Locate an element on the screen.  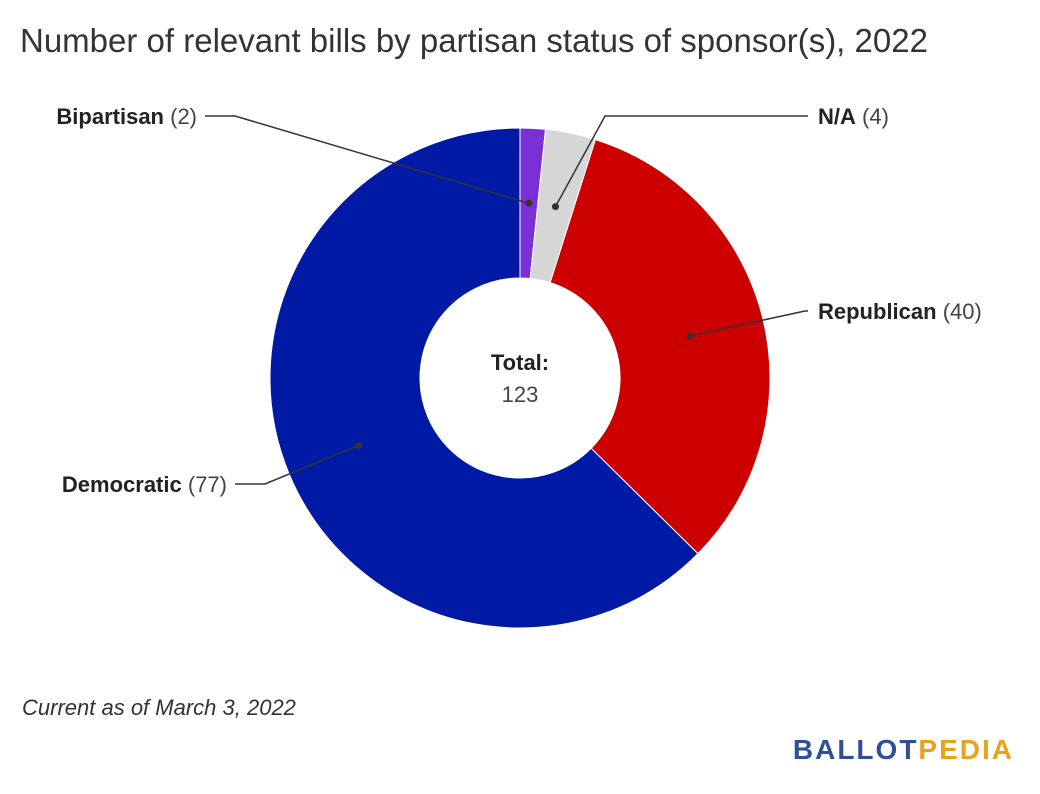
slice-label-na: N/A (4) is located at coordinates (853, 116).